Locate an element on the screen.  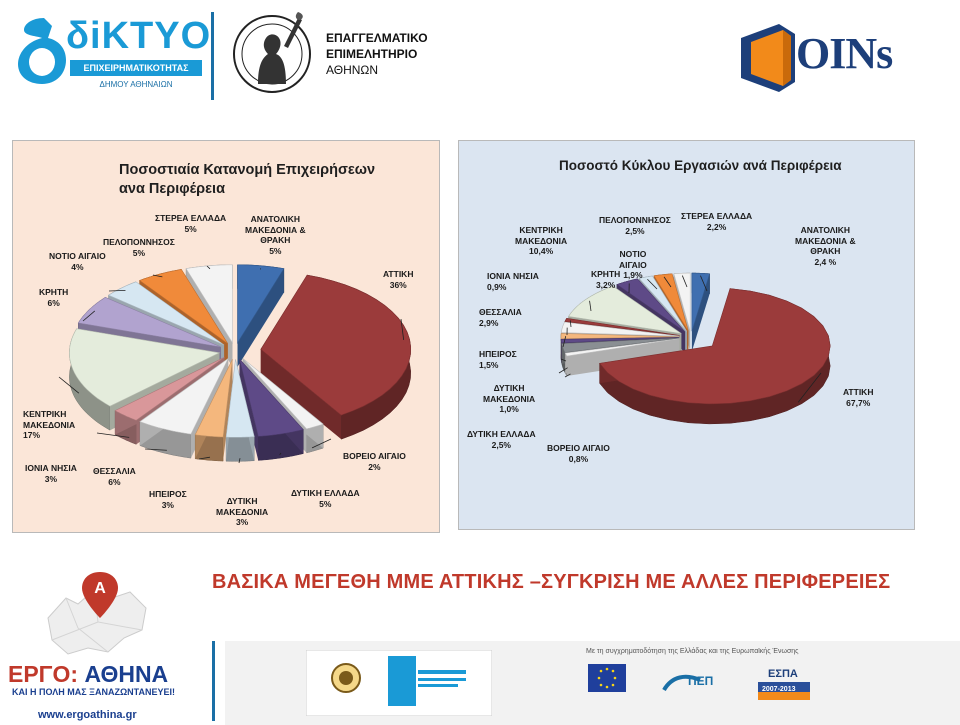
slice-label-ιονια-νησια: ΙΟΝΙΑ ΝΗΣΙΑ 3% is located at coordinates (51, 473).